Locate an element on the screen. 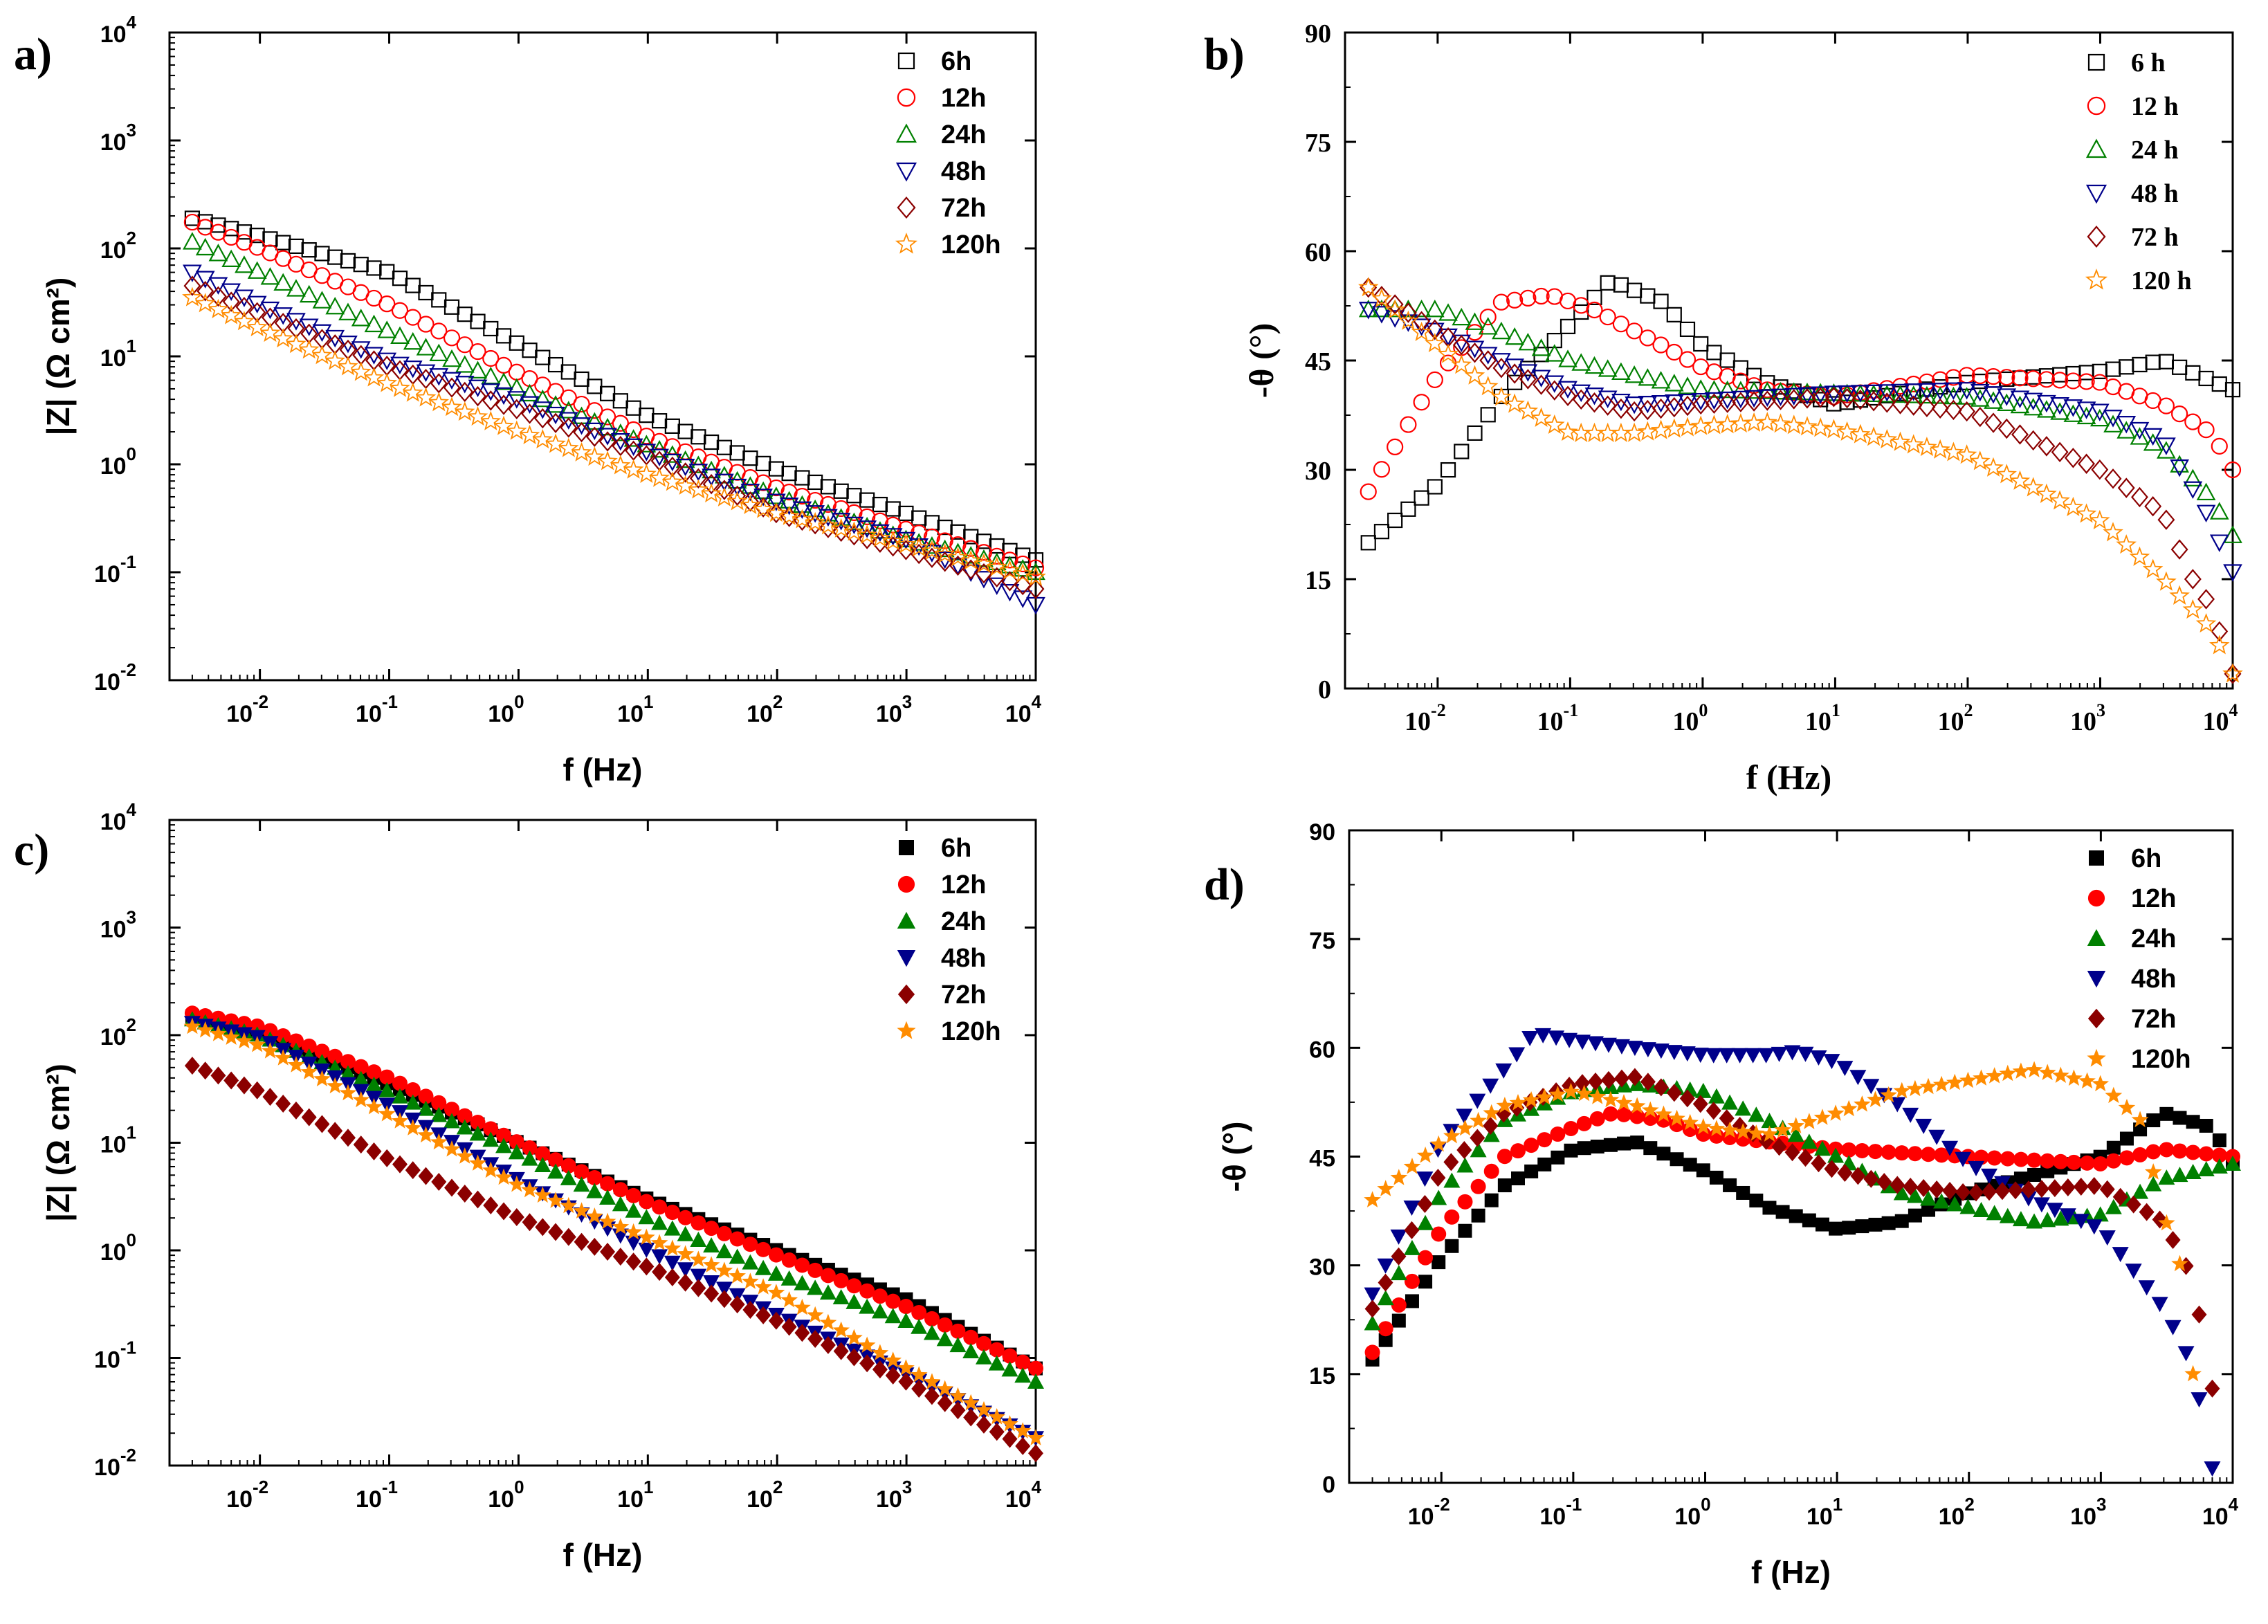 Image resolution: width=2268 pixels, height=1624 pixels. y-tick-label: 45 is located at coordinates (1322, 1159).